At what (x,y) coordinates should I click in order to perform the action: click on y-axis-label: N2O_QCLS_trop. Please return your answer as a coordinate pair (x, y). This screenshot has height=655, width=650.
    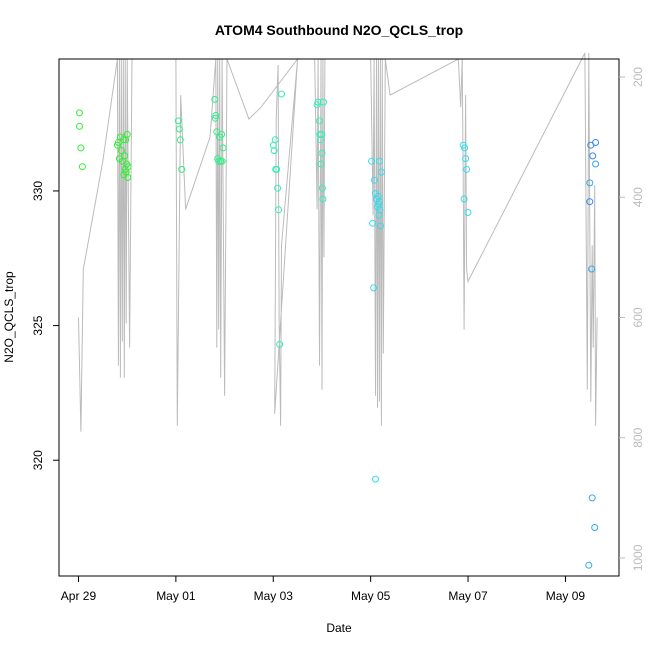
    Looking at the image, I should click on (9, 317).